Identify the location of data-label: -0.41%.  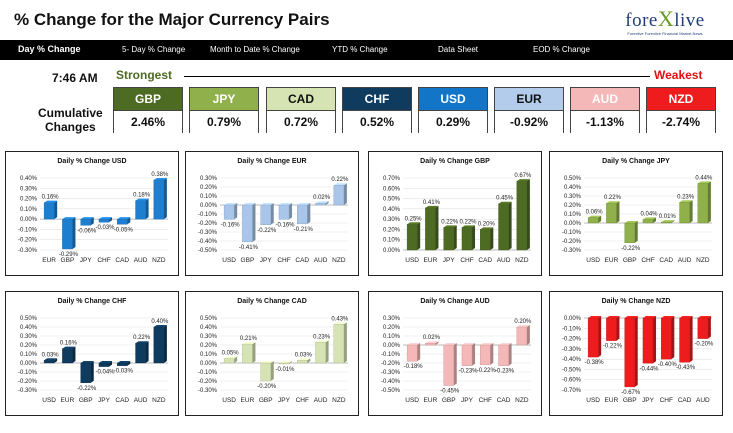
(249, 248).